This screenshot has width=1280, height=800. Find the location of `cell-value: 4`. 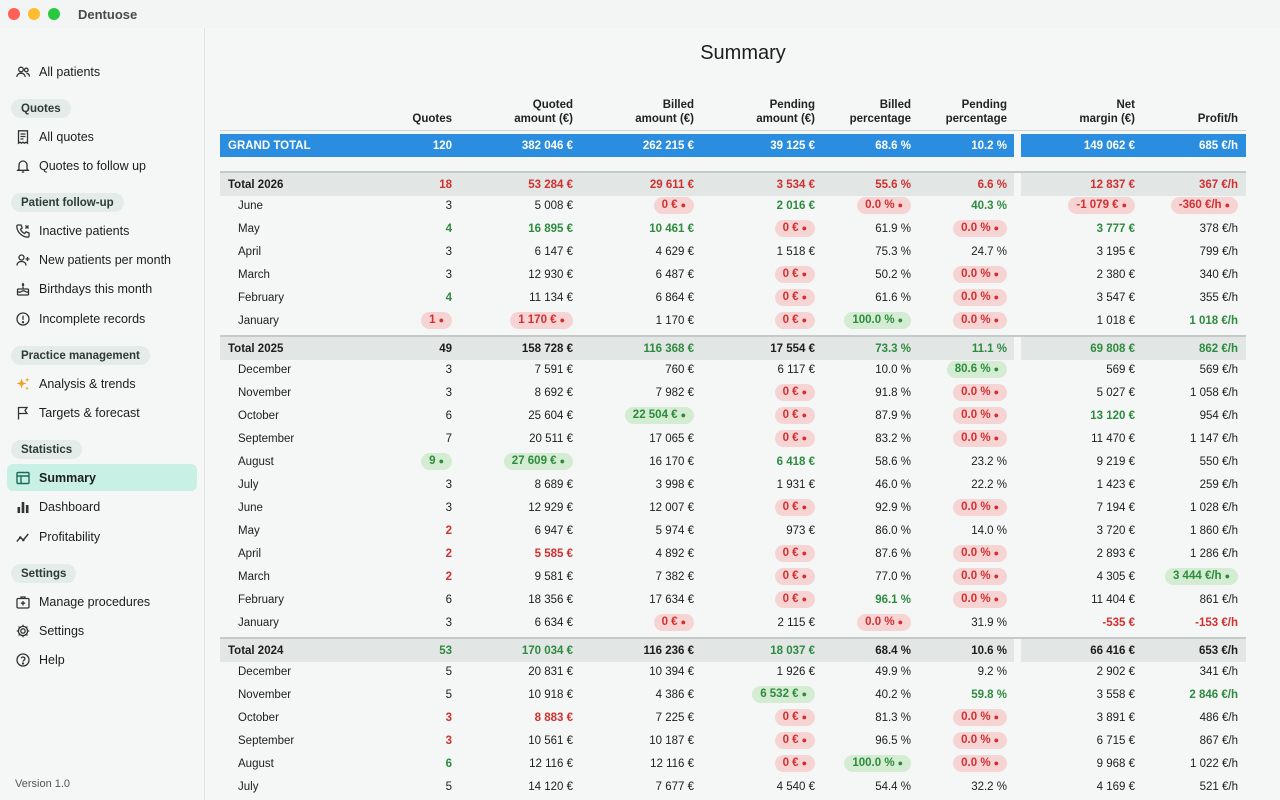

cell-value: 4 is located at coordinates (448, 228).